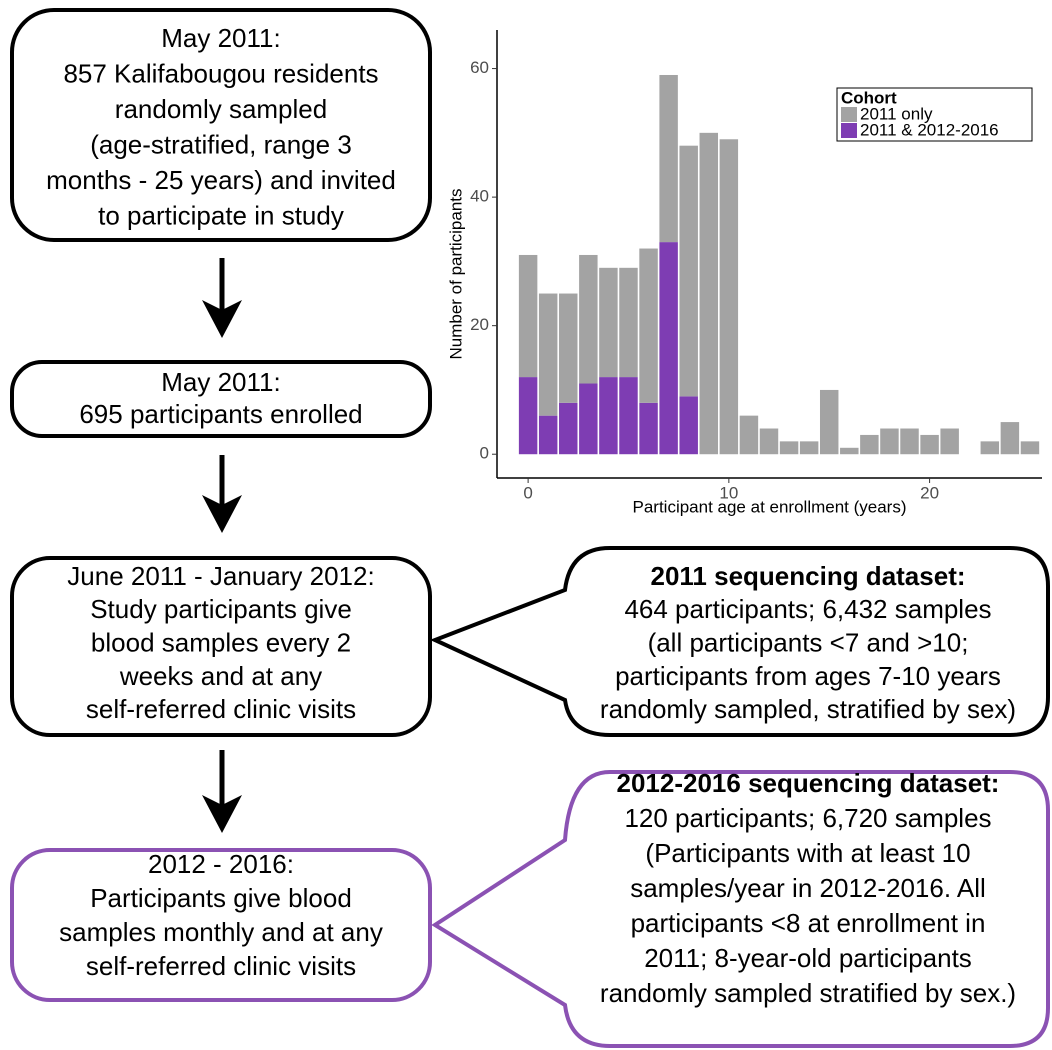  I want to click on callout, so click(739, 641).